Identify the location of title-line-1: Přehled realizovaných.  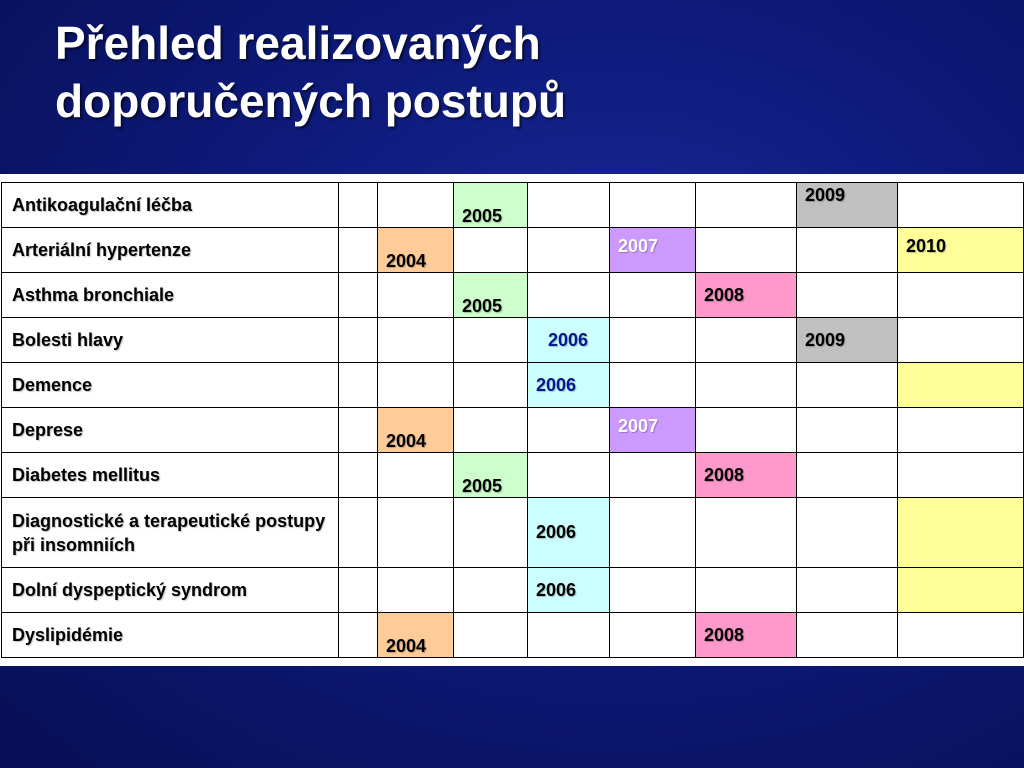
(298, 43).